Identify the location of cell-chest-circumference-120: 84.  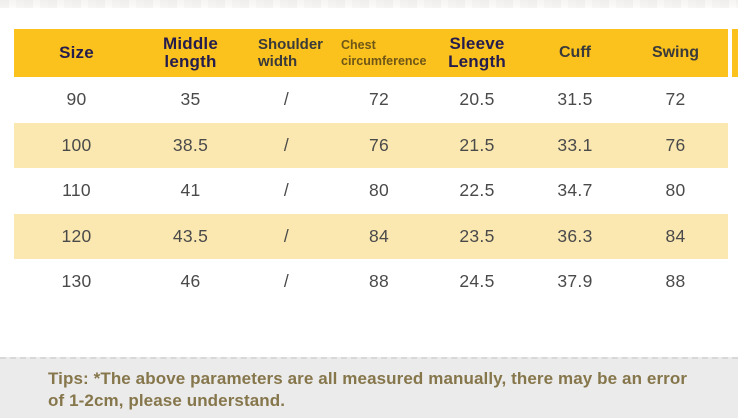
(379, 235).